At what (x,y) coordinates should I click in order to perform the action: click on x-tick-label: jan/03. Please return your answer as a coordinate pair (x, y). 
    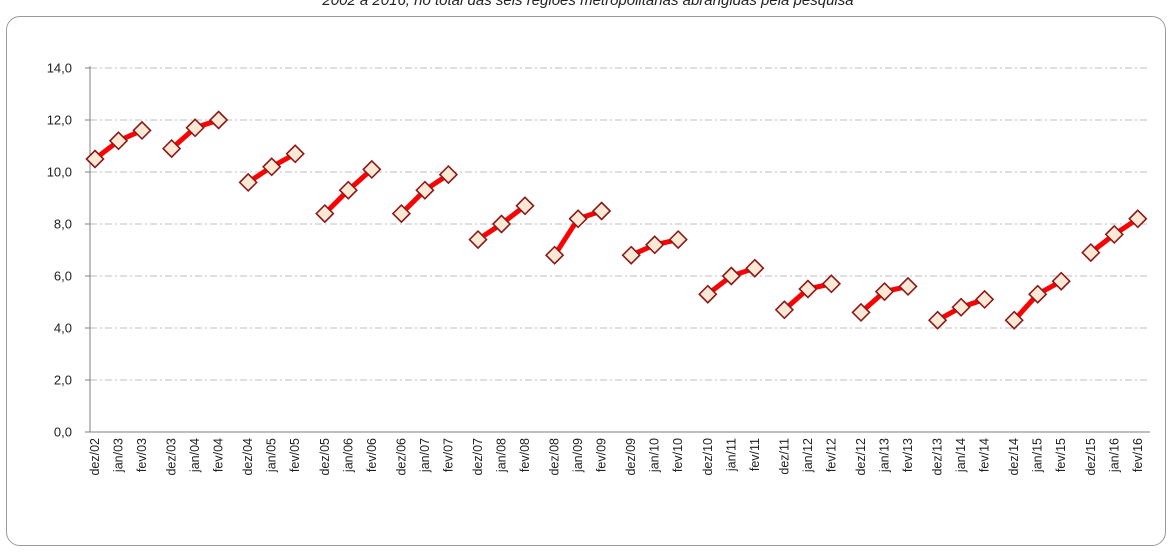
    Looking at the image, I should click on (119, 455).